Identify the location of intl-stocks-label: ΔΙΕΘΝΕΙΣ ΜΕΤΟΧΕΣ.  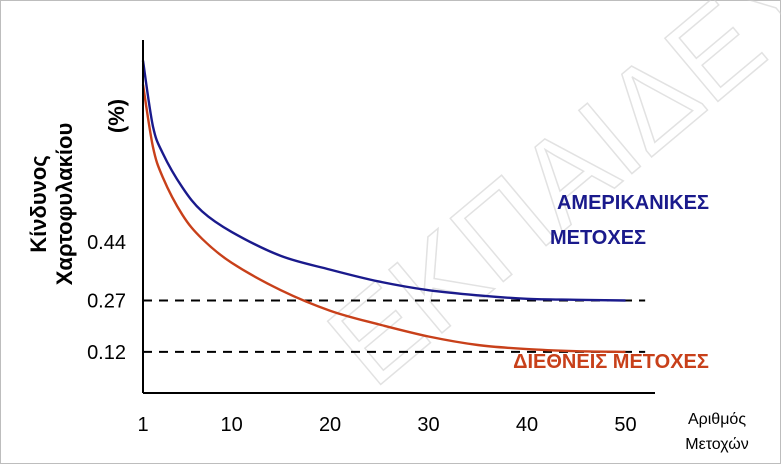
(611, 362).